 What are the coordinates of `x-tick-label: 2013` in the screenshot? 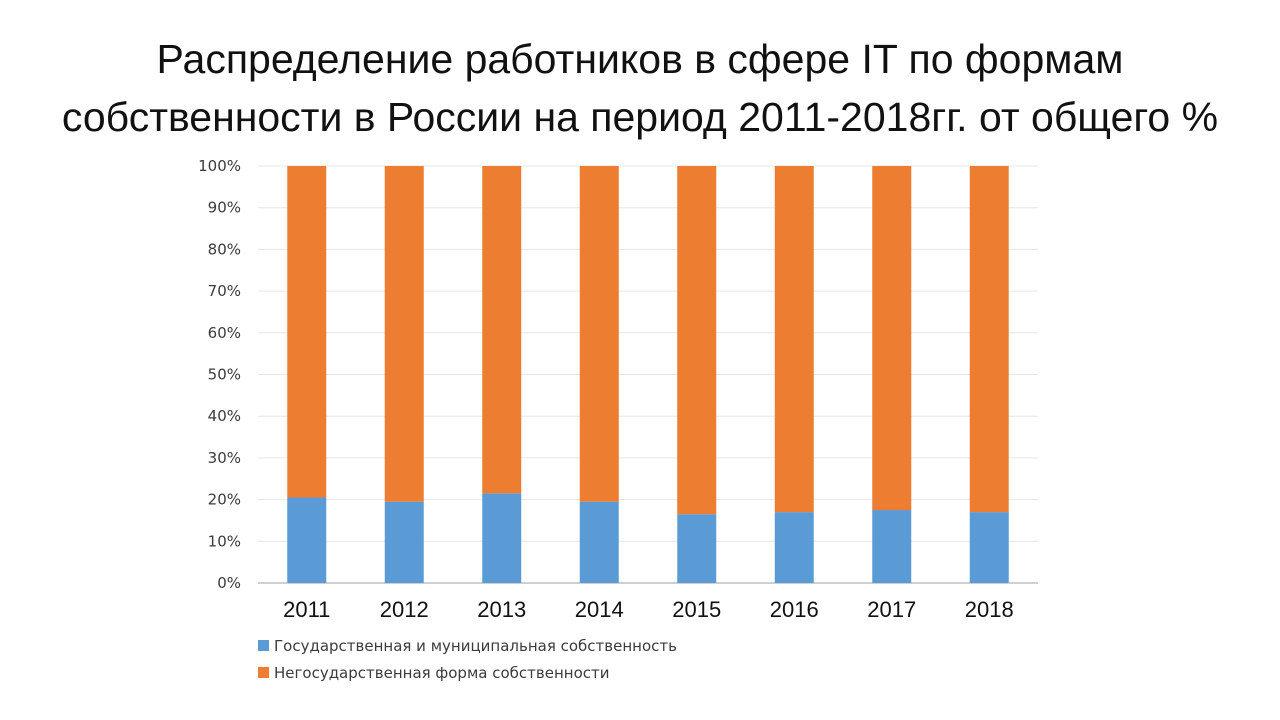 It's located at (501, 609).